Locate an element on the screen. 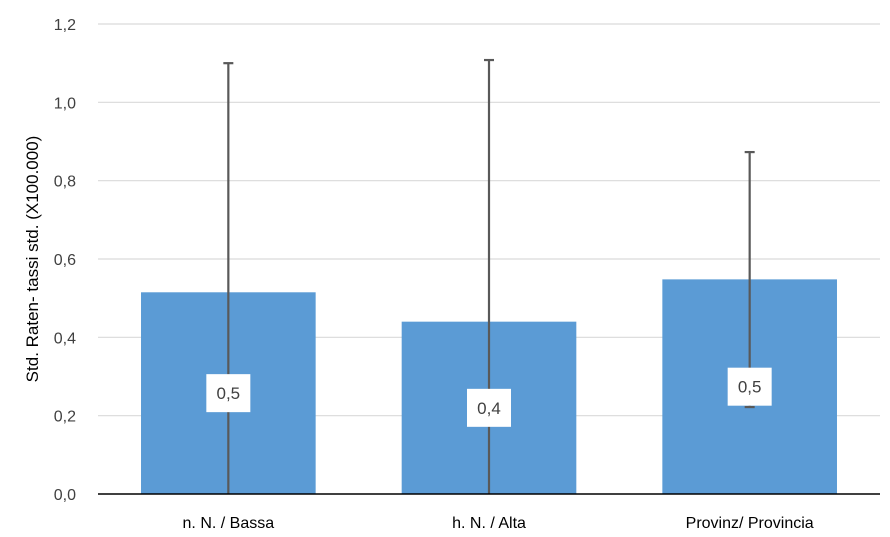 The image size is (890, 537). data-labels: 0,5 0,4 0,5 is located at coordinates (489, 397).